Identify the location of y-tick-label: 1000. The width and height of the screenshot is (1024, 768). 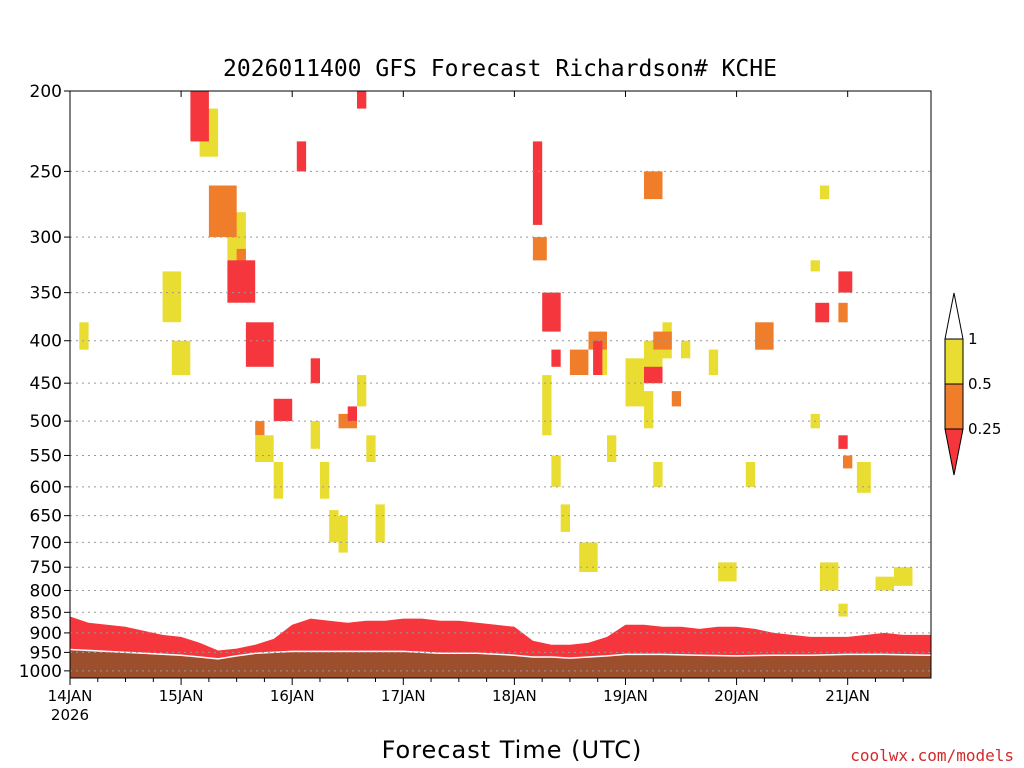
(40, 672).